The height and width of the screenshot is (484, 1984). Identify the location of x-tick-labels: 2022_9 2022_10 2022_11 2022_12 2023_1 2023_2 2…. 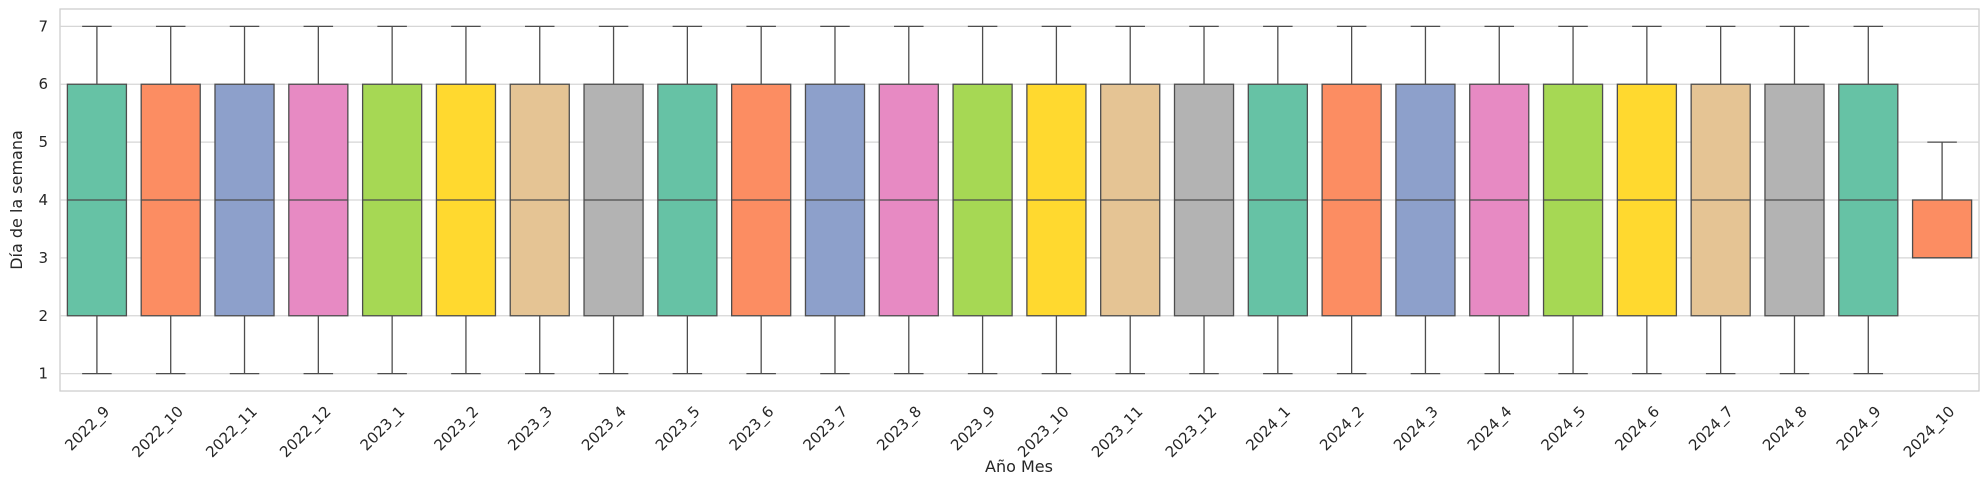
(1010, 432).